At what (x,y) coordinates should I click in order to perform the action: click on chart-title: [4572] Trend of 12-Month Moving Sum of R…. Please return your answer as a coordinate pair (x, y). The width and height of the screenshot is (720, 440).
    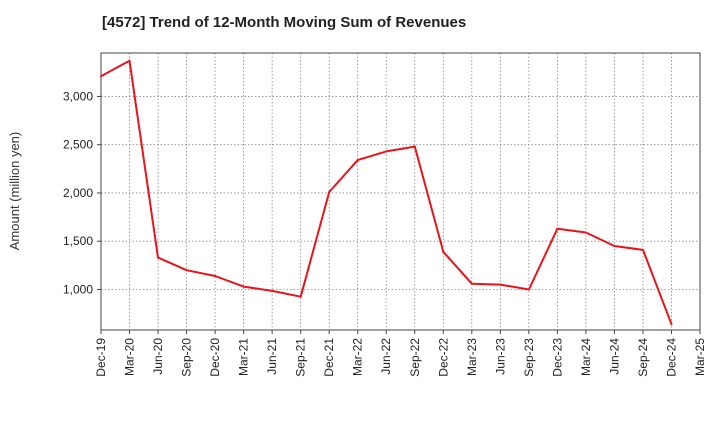
    Looking at the image, I should click on (284, 22).